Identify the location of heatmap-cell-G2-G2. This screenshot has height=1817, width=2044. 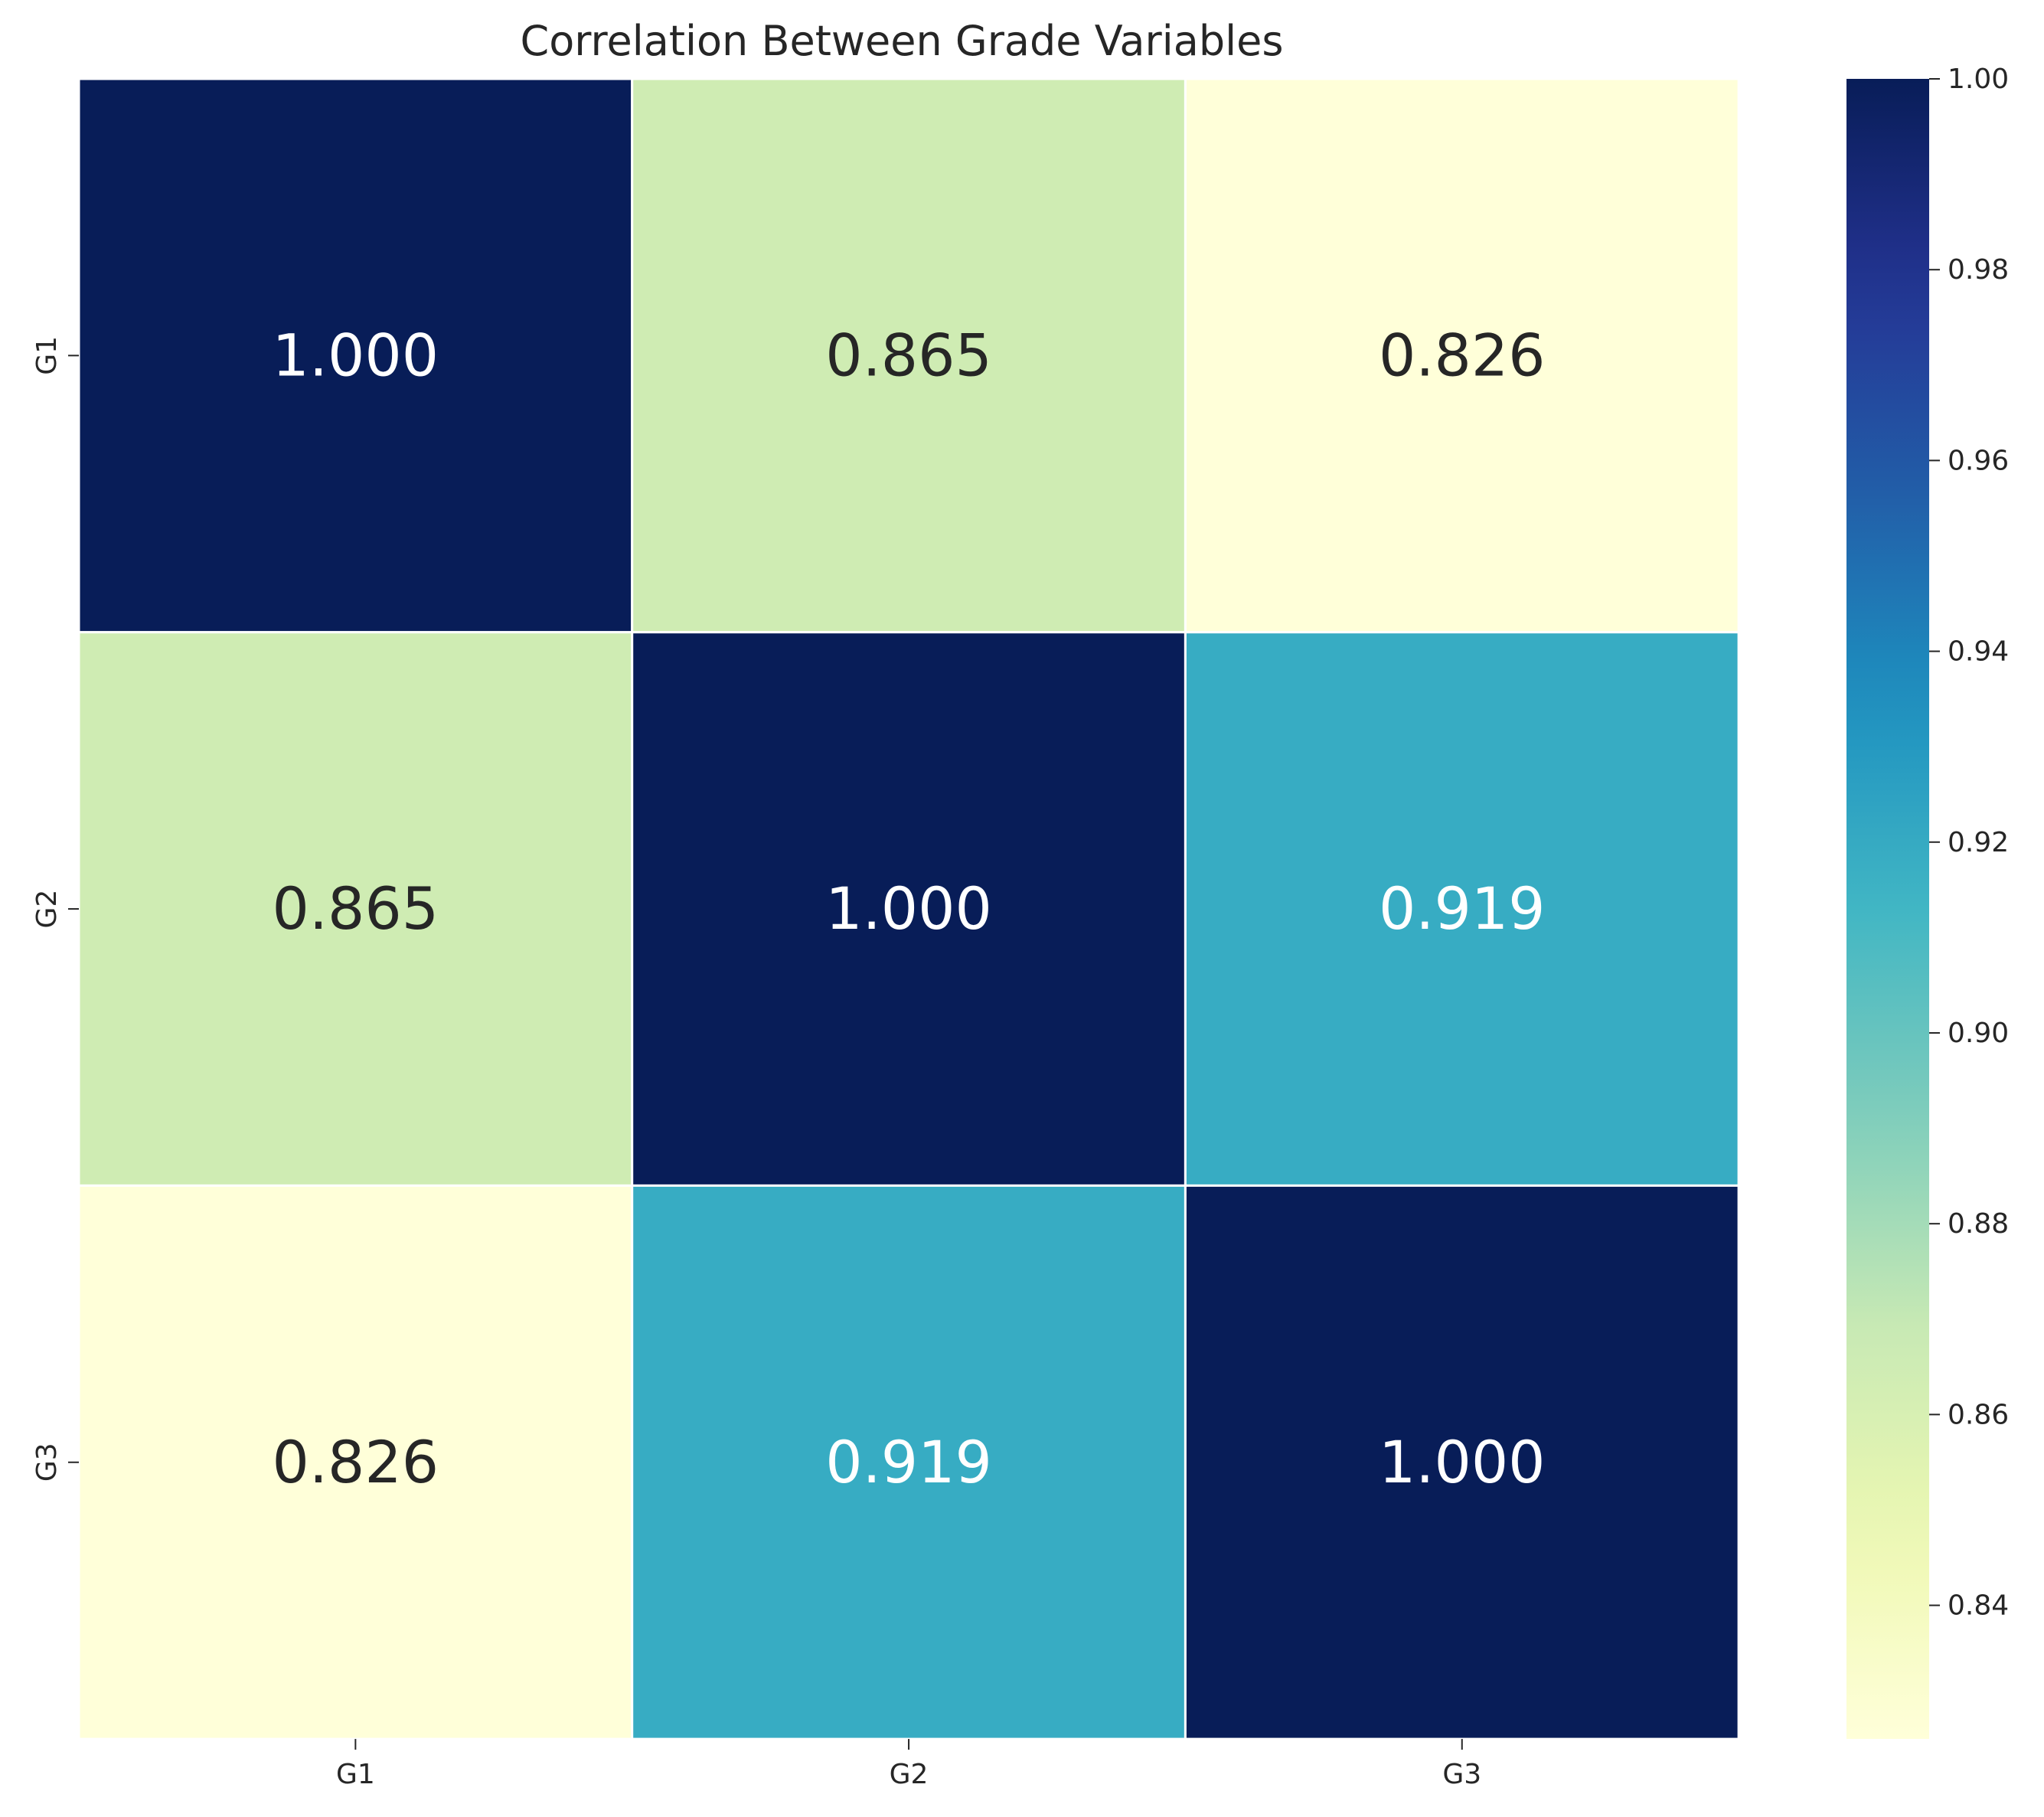
(909, 909).